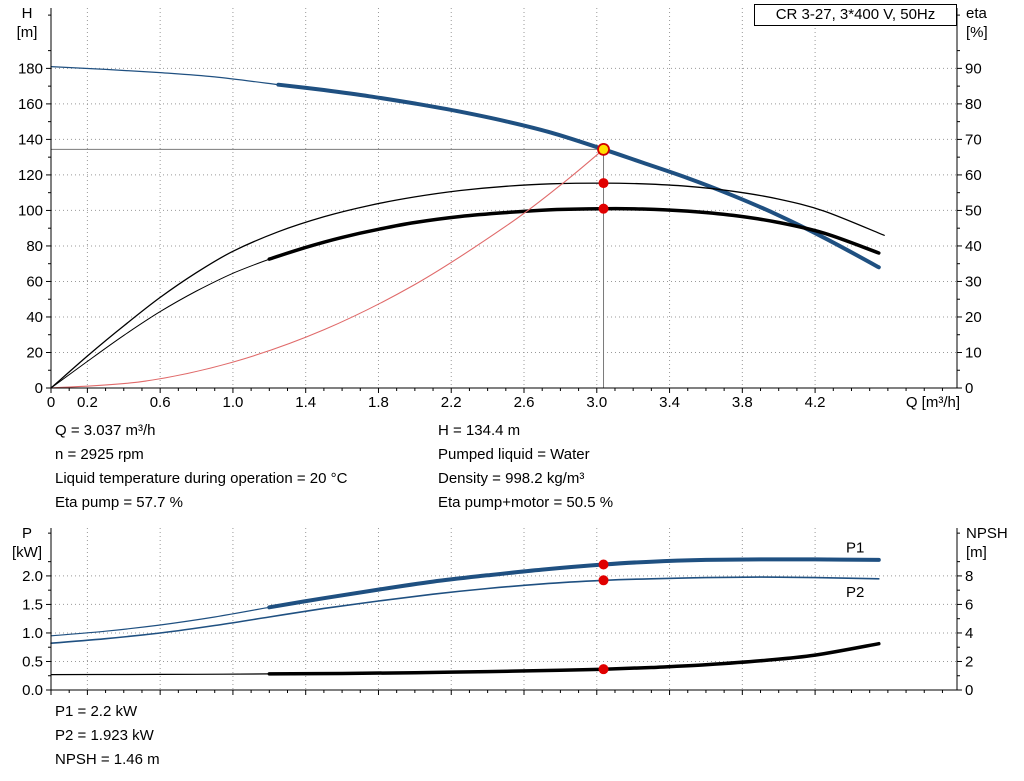  What do you see at coordinates (104, 735) in the screenshot?
I see `info-p2: P2 = 1.923 kW` at bounding box center [104, 735].